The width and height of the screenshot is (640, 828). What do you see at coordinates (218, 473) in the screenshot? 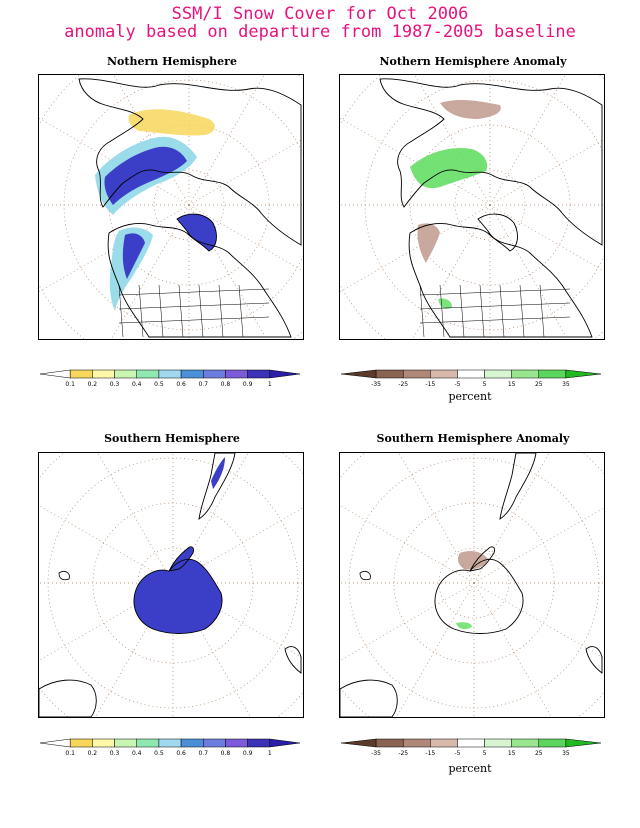
I see `snow-cover-andes` at bounding box center [218, 473].